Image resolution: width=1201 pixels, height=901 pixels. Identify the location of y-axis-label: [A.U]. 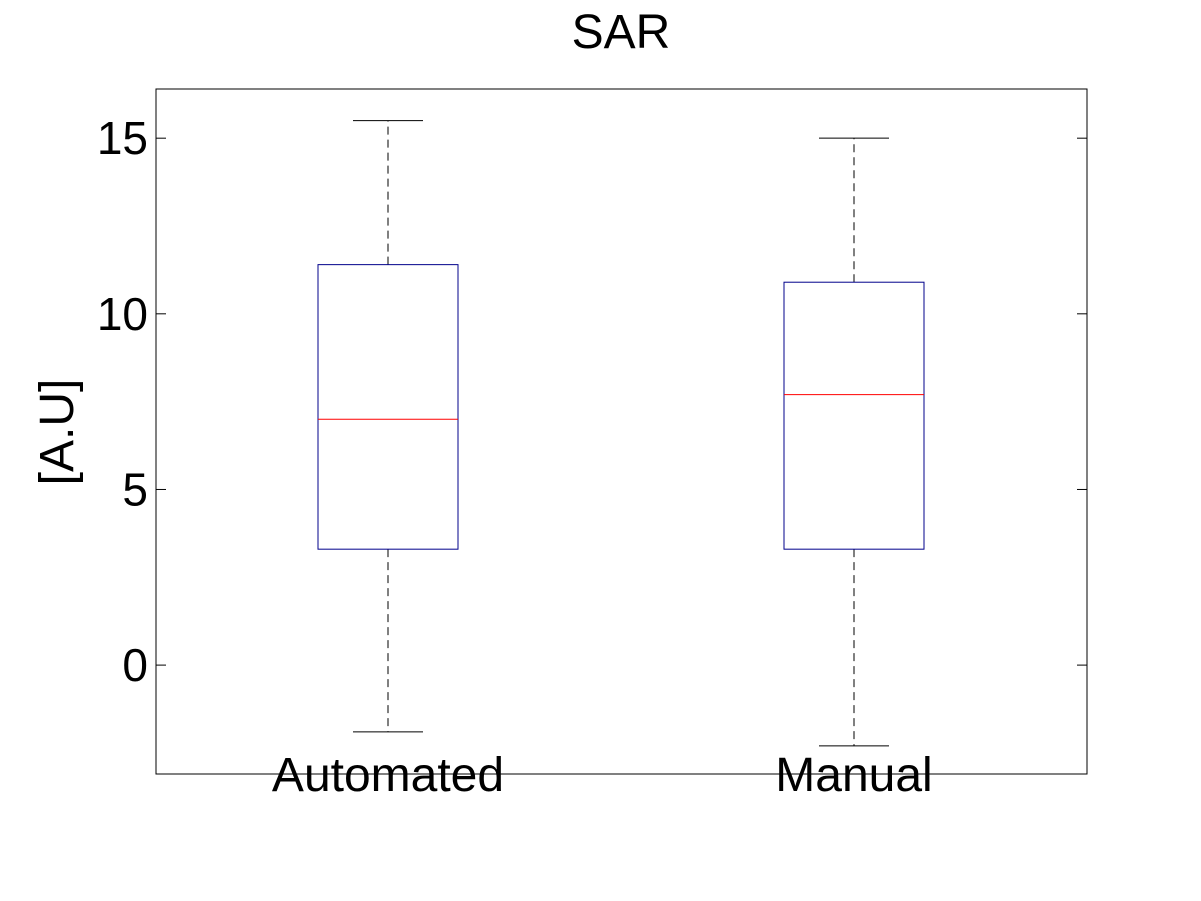
(57, 432).